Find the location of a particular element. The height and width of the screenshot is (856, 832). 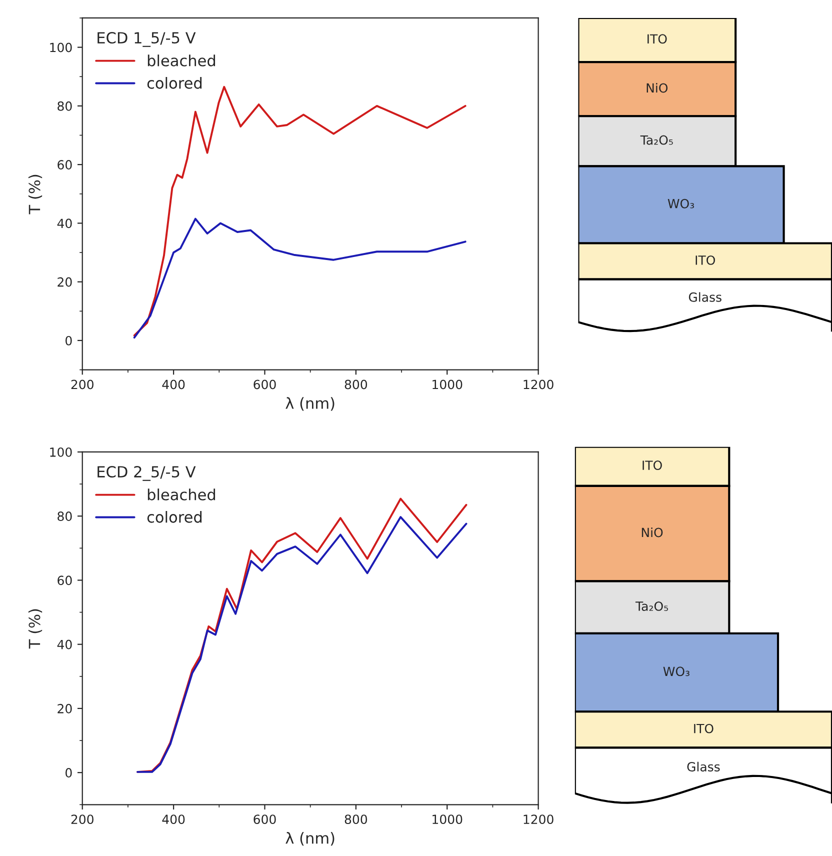

legend-title: ECD 2_5/-5 V is located at coordinates (147, 473).